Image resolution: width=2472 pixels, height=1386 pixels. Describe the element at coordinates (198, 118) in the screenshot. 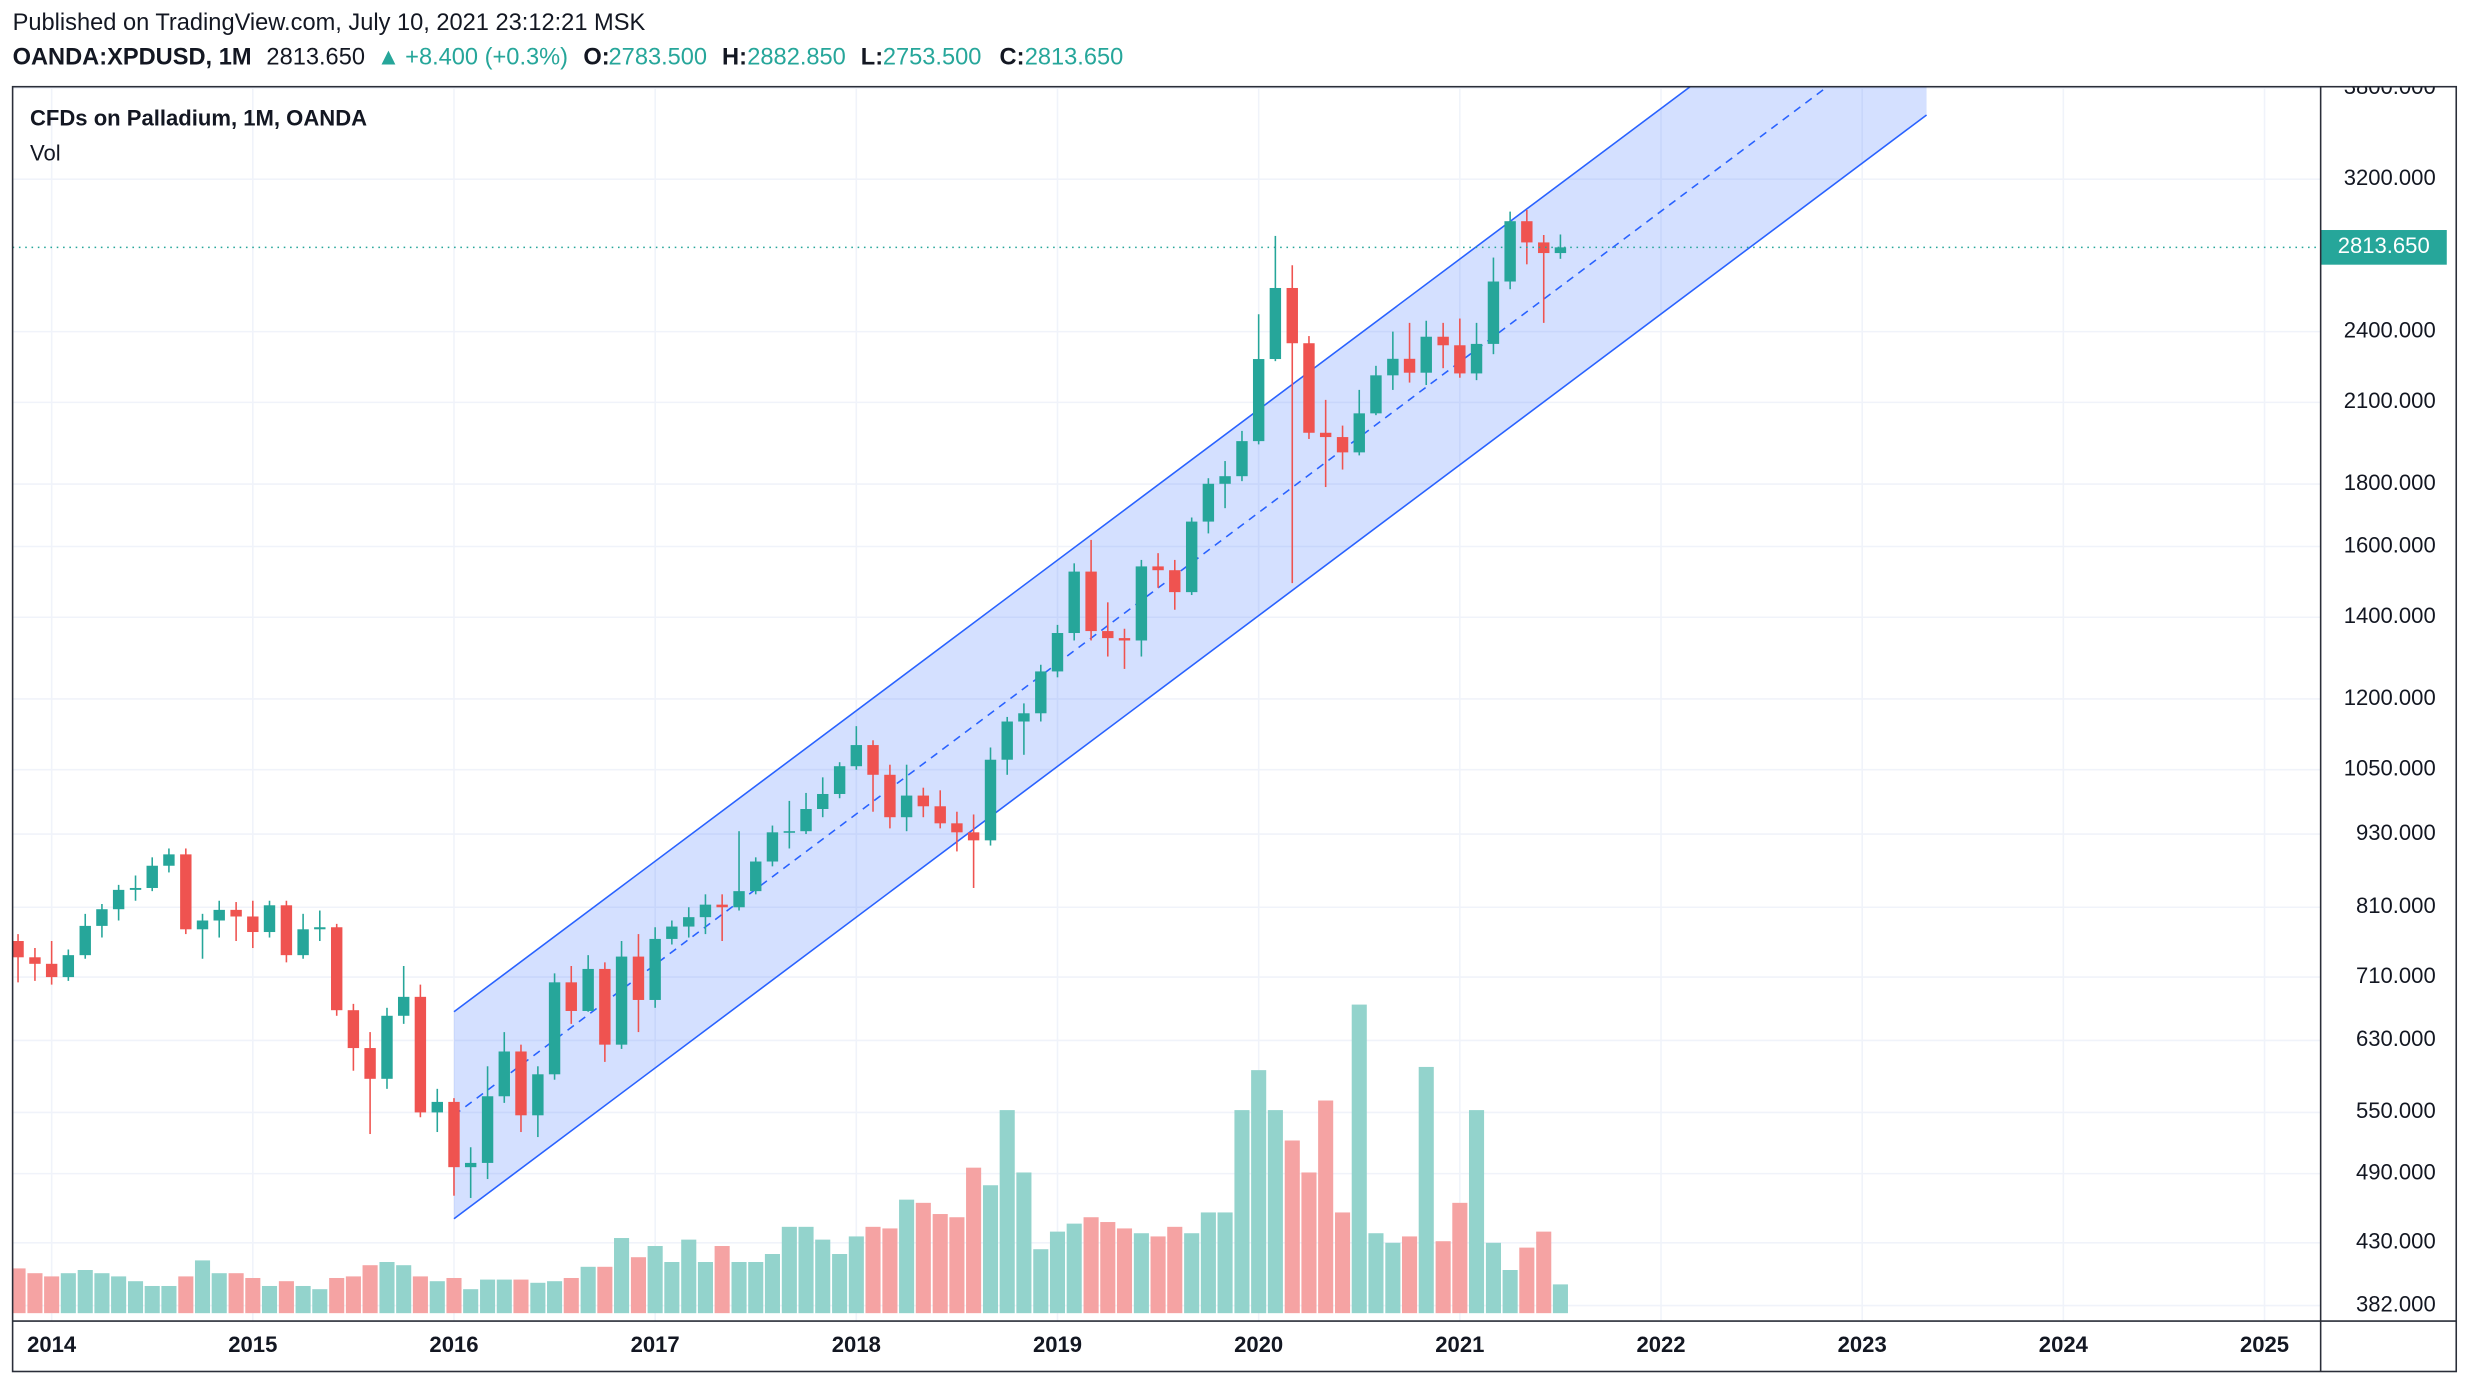

I see `chart-title: CFDs on Palladium, 1M, OANDA` at that location.